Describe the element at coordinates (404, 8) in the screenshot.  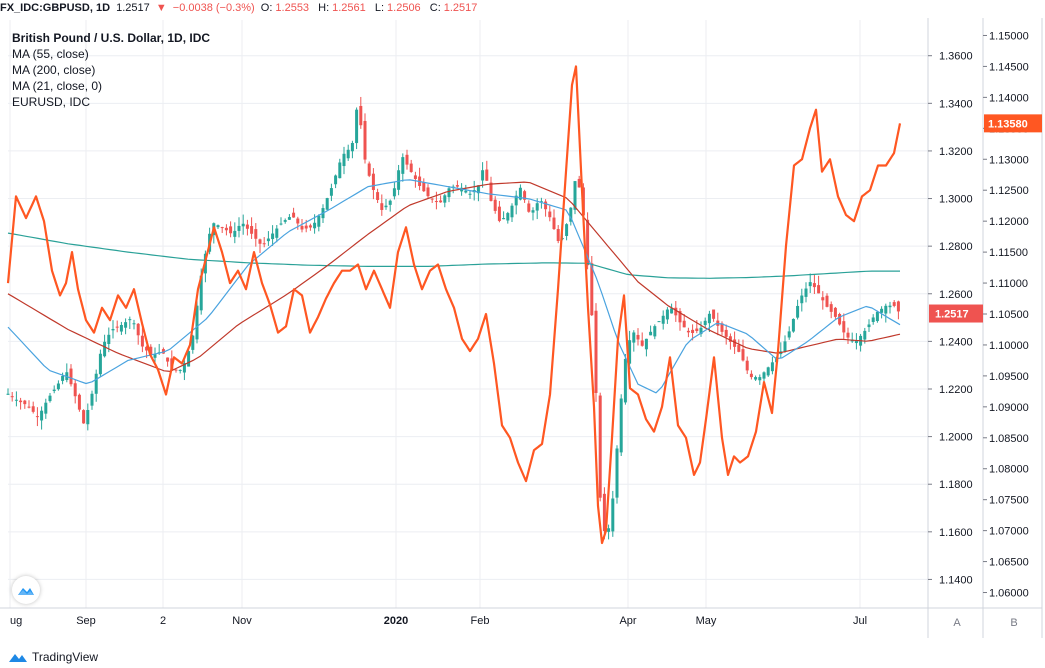
I see `low-value: 1.2506` at that location.